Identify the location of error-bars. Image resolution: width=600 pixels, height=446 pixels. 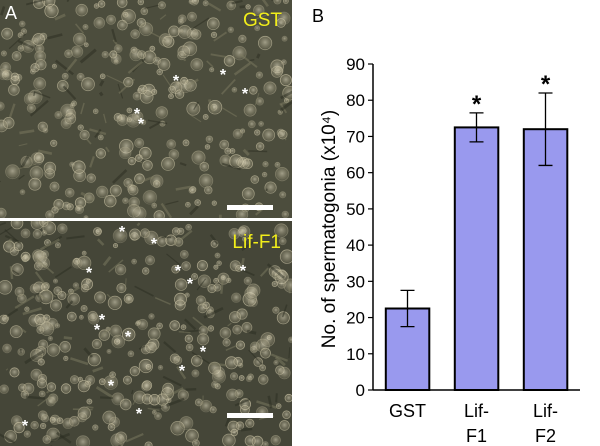
(476, 210).